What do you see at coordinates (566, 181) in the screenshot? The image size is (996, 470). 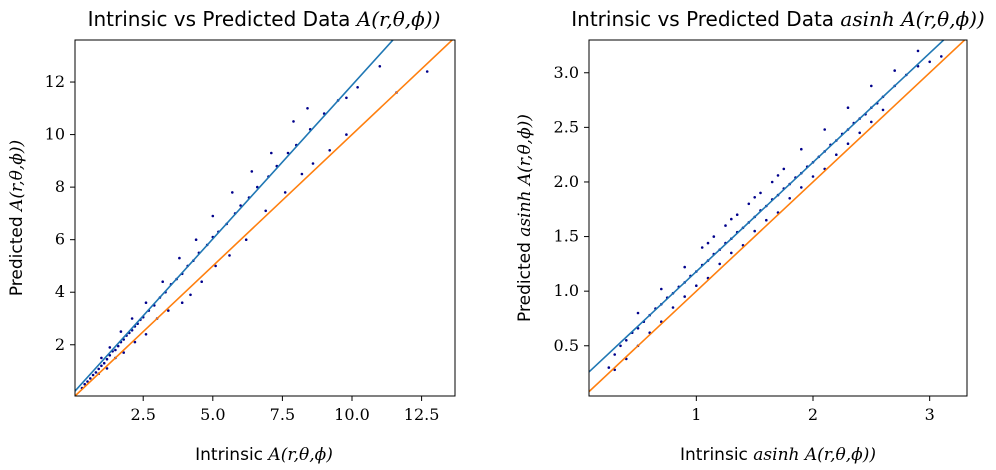 I see `y-tick-label: 2.0` at bounding box center [566, 181].